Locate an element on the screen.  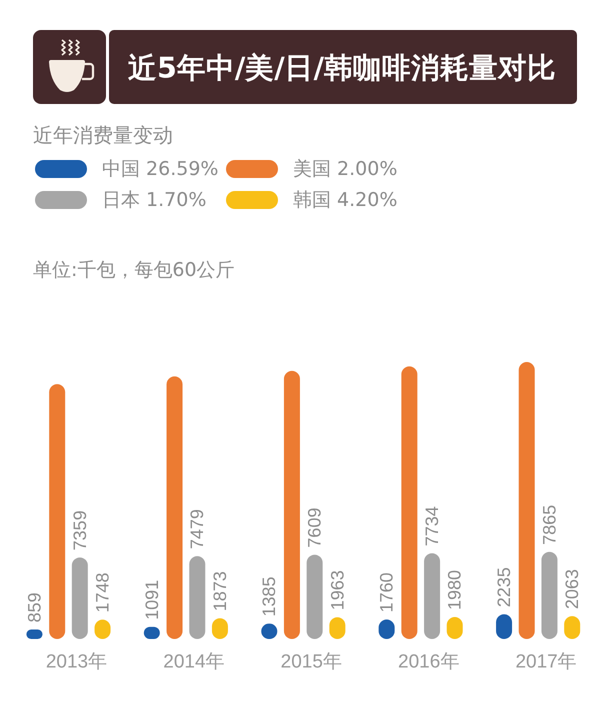
data-label: 7479 is located at coordinates (197, 529).